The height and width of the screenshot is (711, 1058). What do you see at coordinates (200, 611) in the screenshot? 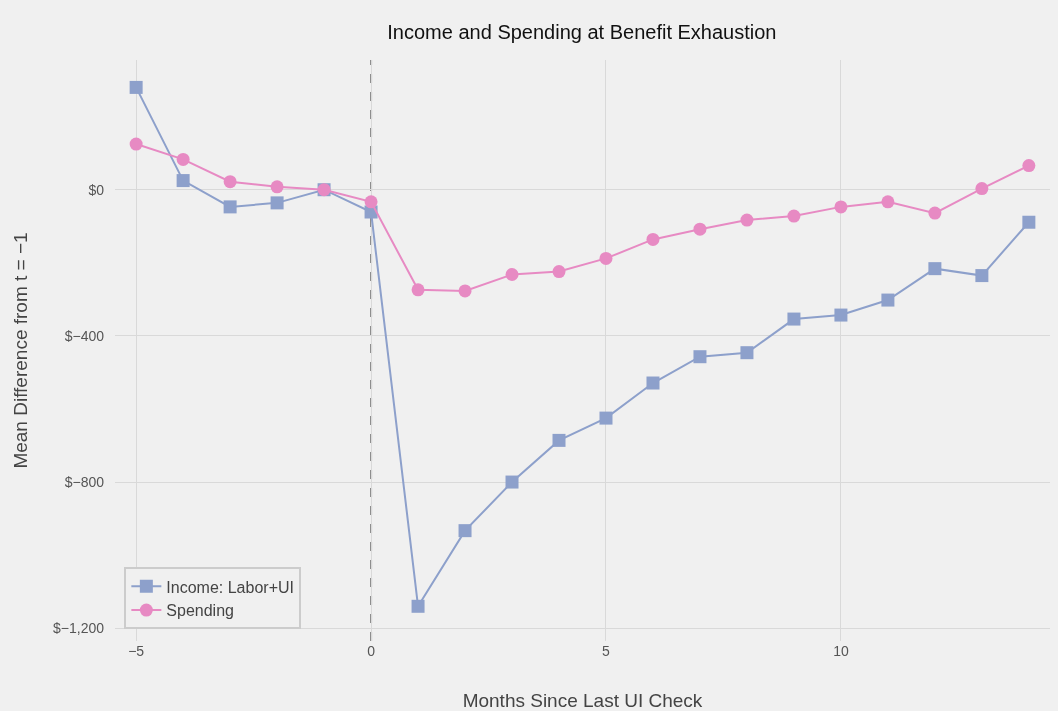
I see `legend-label: Spending` at bounding box center [200, 611].